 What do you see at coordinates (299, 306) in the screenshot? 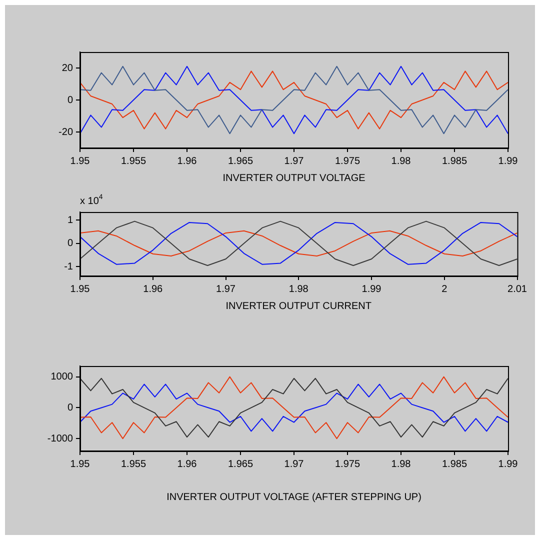
I see `x-axis-title: INVERTER OUTPUT CURRENT` at bounding box center [299, 306].